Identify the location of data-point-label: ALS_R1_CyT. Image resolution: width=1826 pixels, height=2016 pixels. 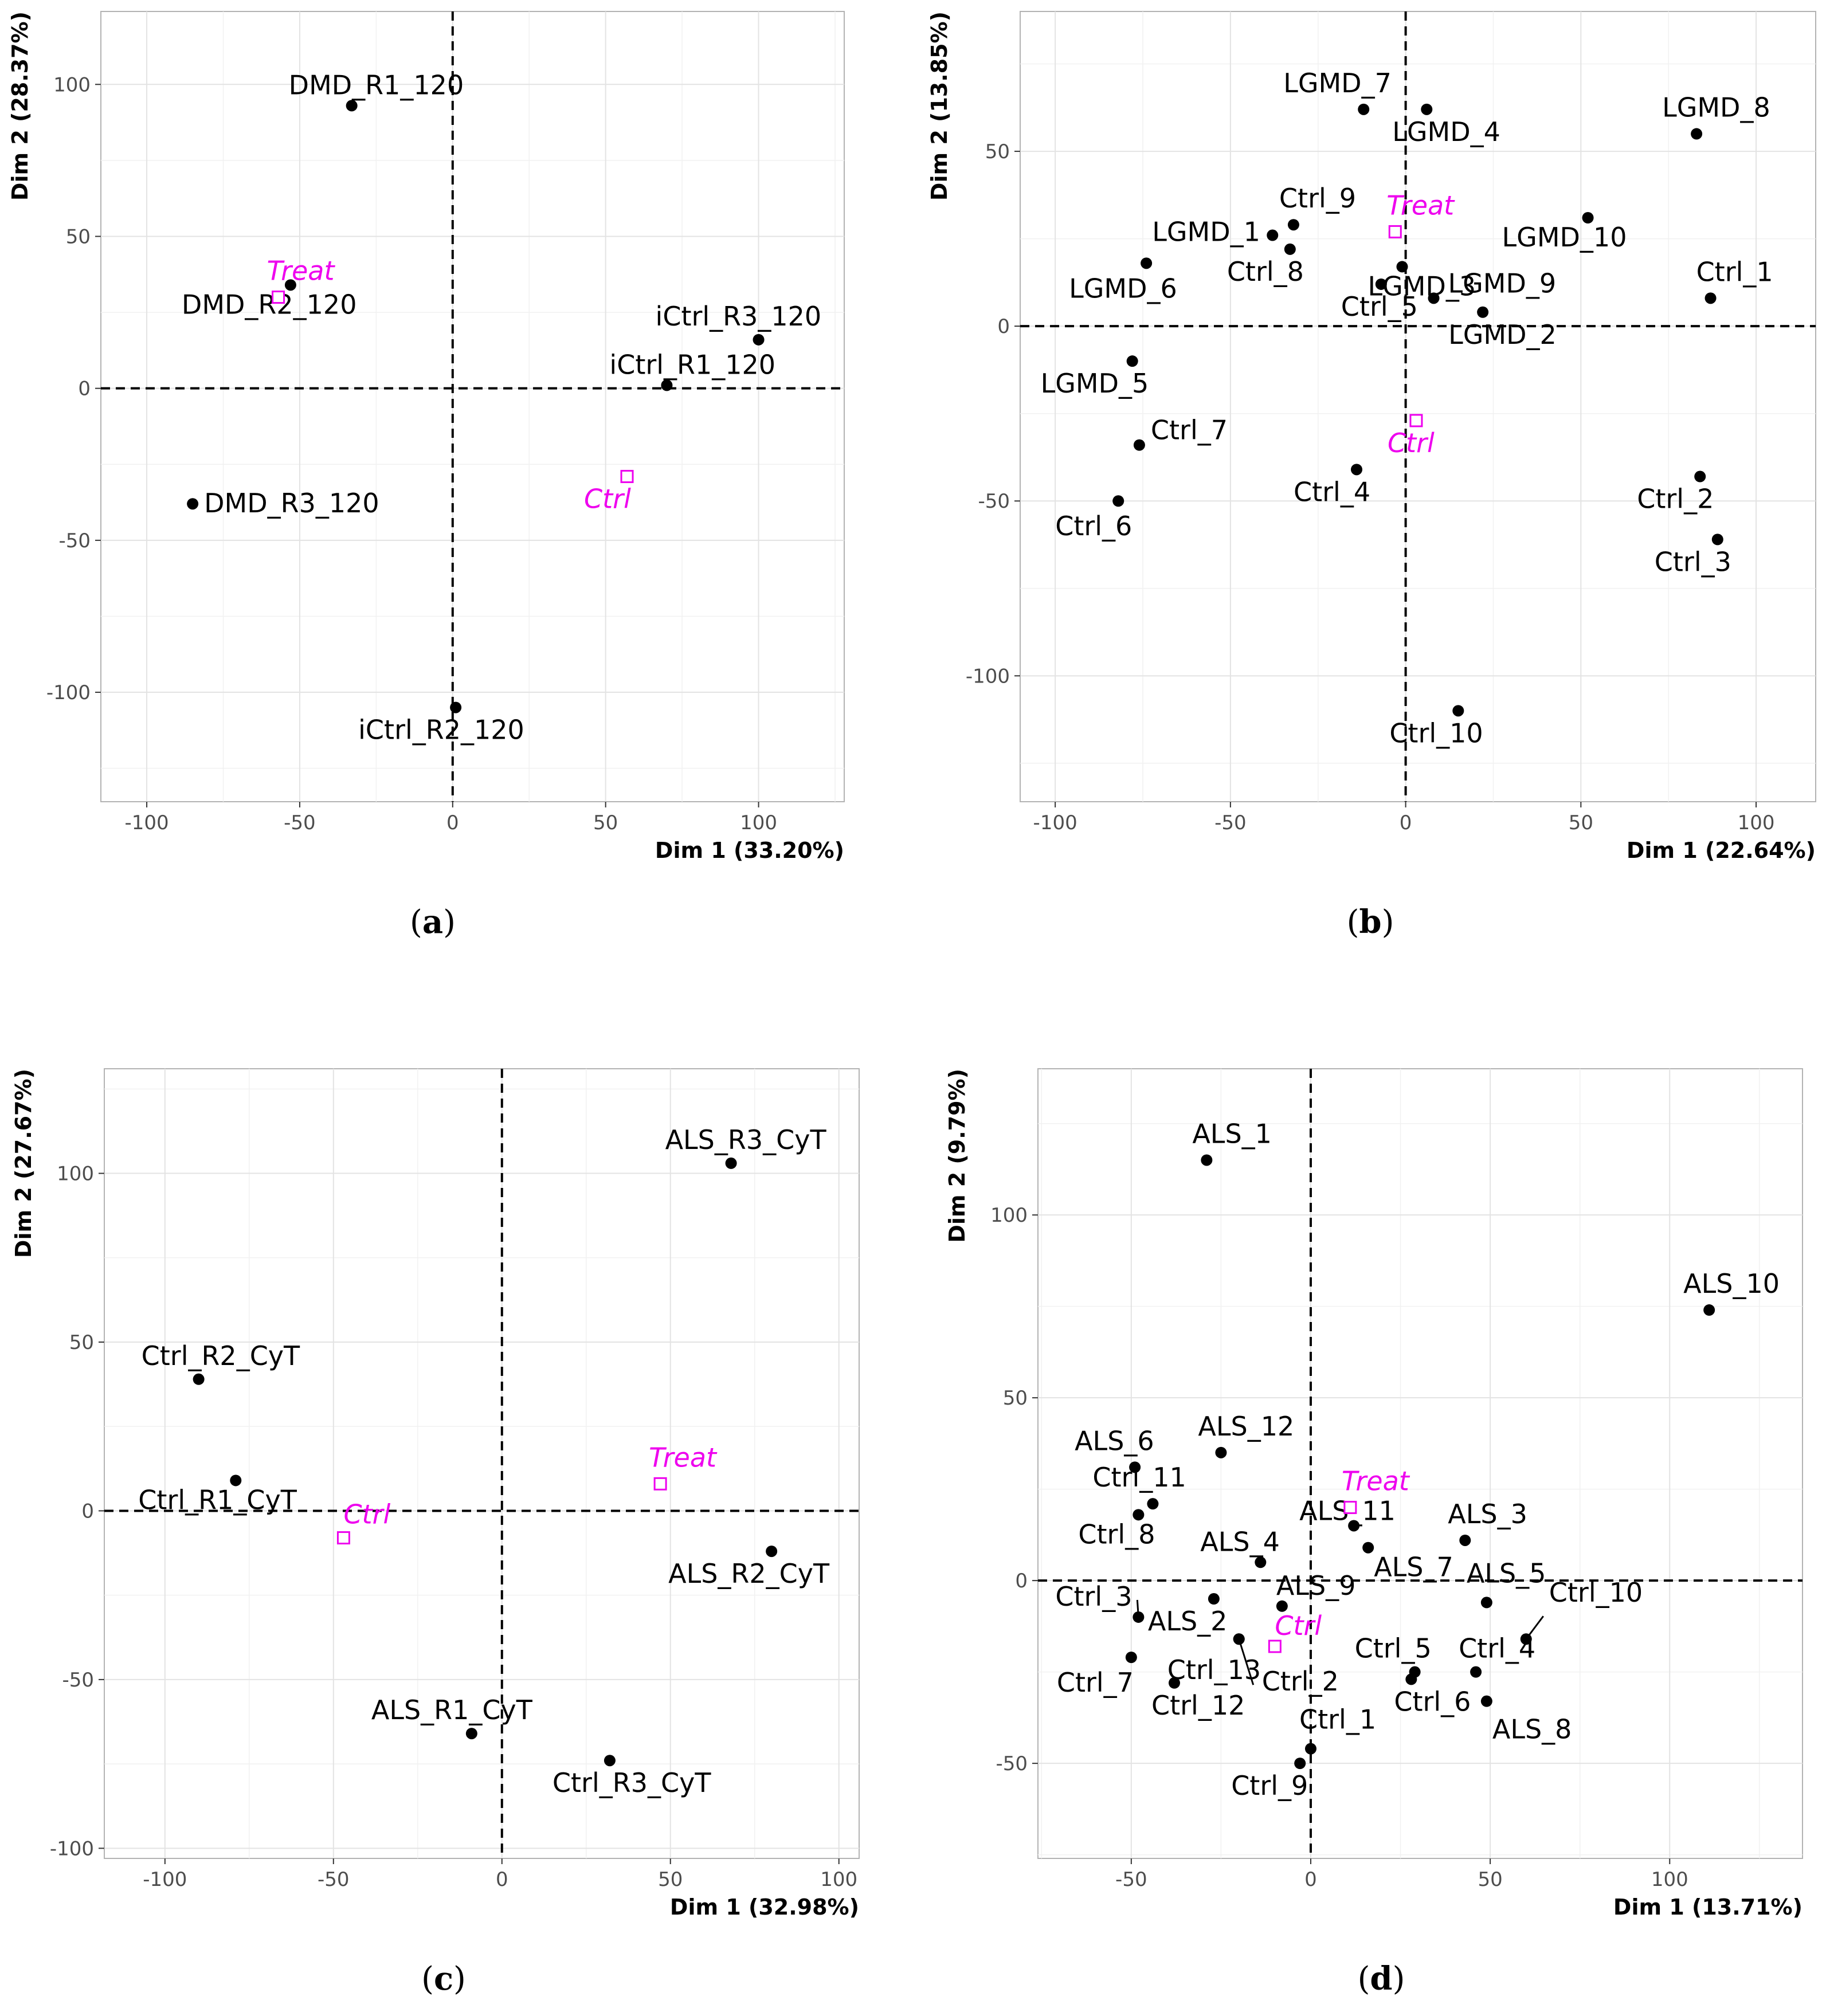
(452, 1710).